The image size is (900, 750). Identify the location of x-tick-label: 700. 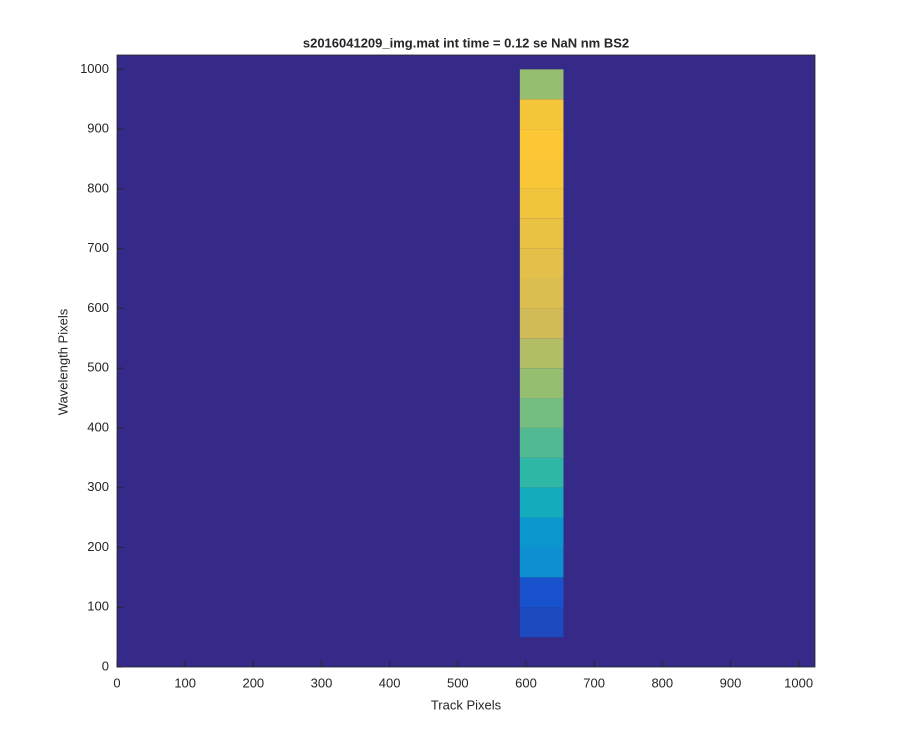
(594, 682).